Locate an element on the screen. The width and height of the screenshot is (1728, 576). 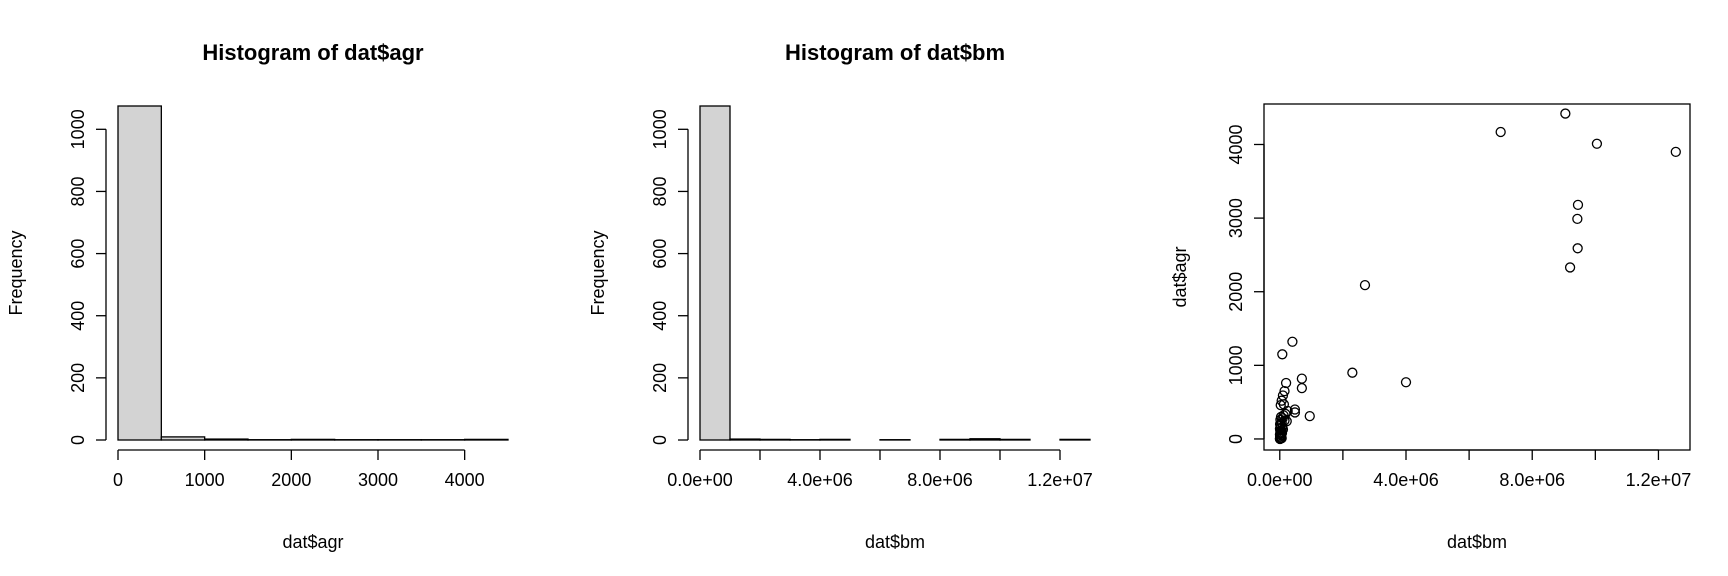
x-tick-label: 2000 is located at coordinates (291, 480).